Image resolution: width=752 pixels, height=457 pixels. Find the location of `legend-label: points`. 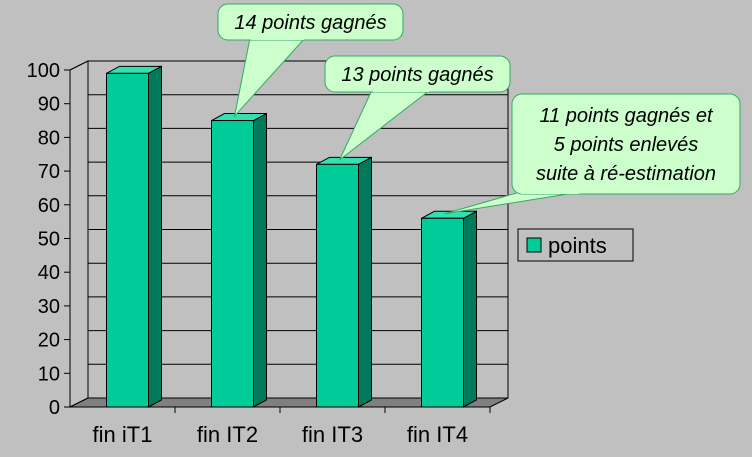

legend-label: points is located at coordinates (577, 245).